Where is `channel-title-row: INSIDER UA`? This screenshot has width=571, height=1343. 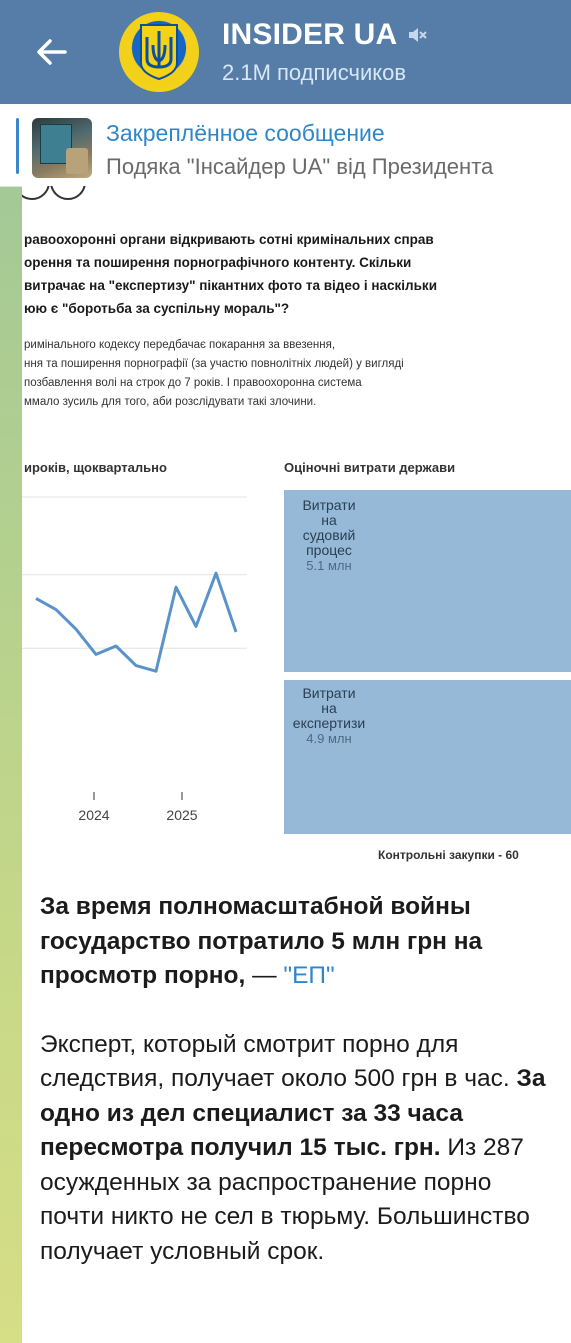
channel-title-row: INSIDER UA is located at coordinates (325, 35).